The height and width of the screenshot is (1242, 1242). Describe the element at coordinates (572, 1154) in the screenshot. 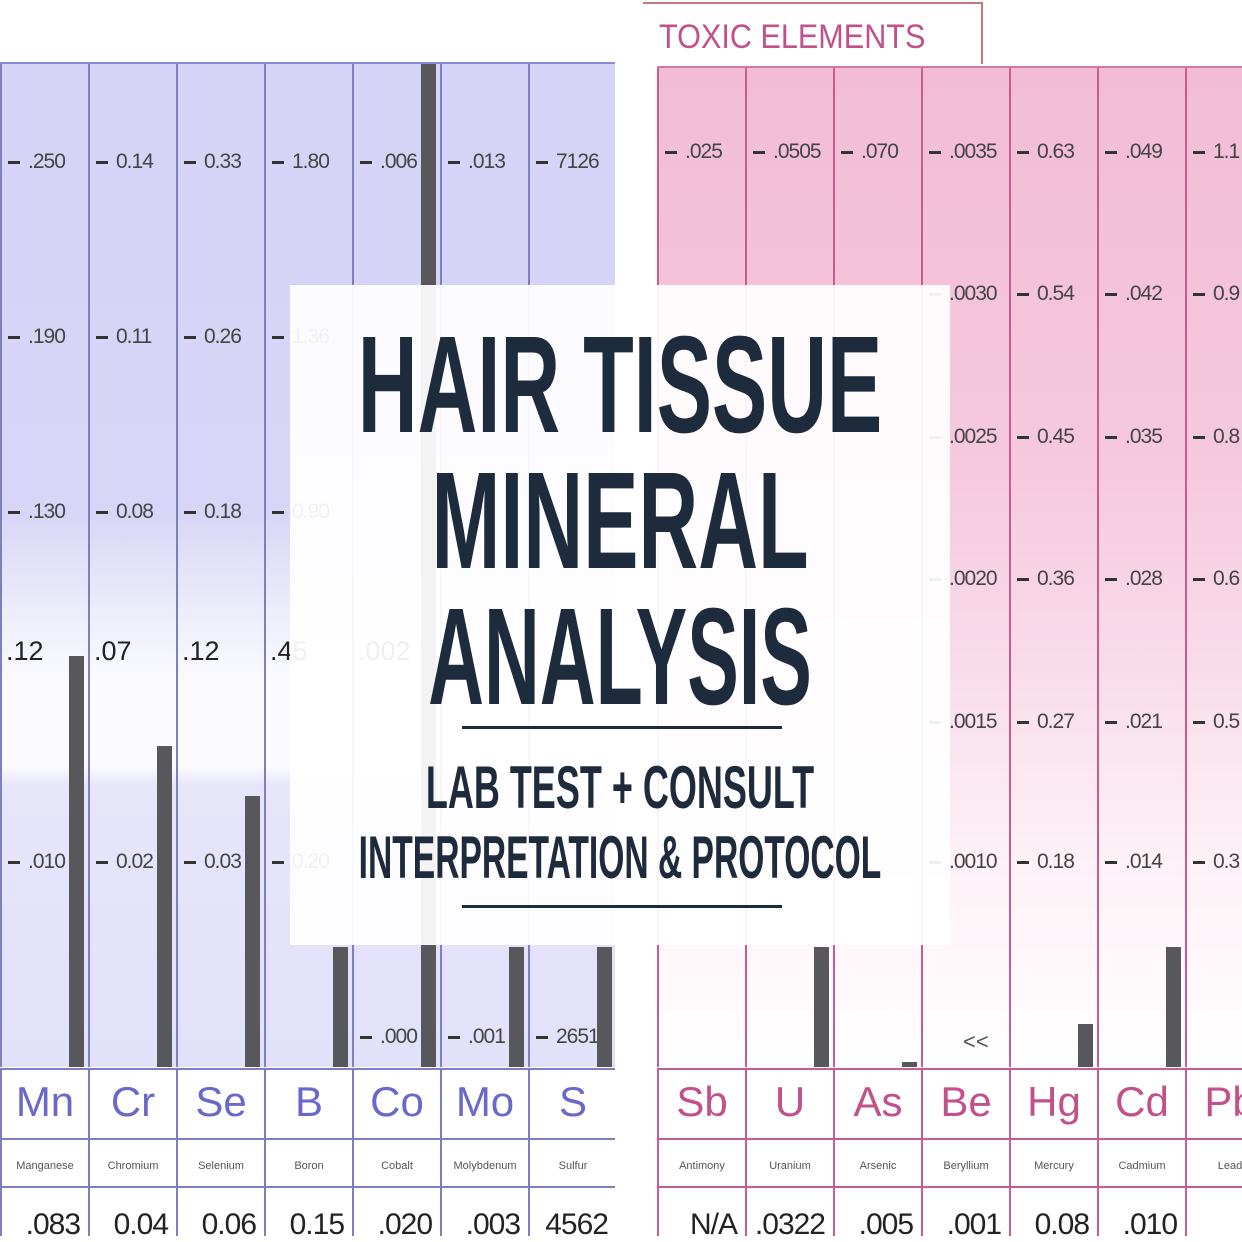

I see `element-cell-s: S Sulfur 4562` at that location.